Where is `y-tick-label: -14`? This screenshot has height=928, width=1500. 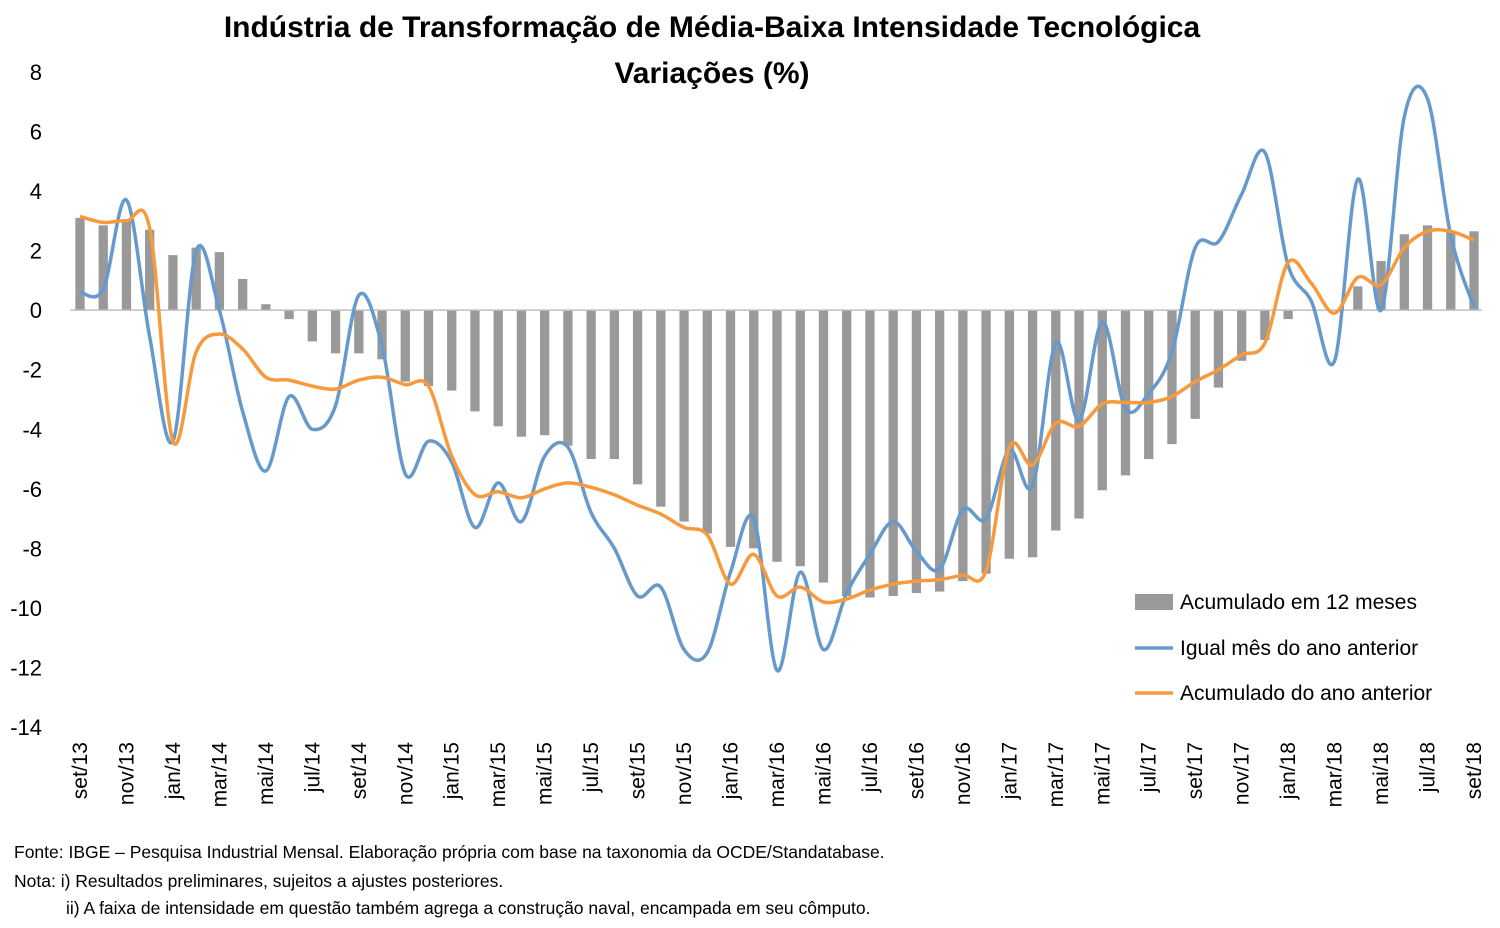 y-tick-label: -14 is located at coordinates (26, 727).